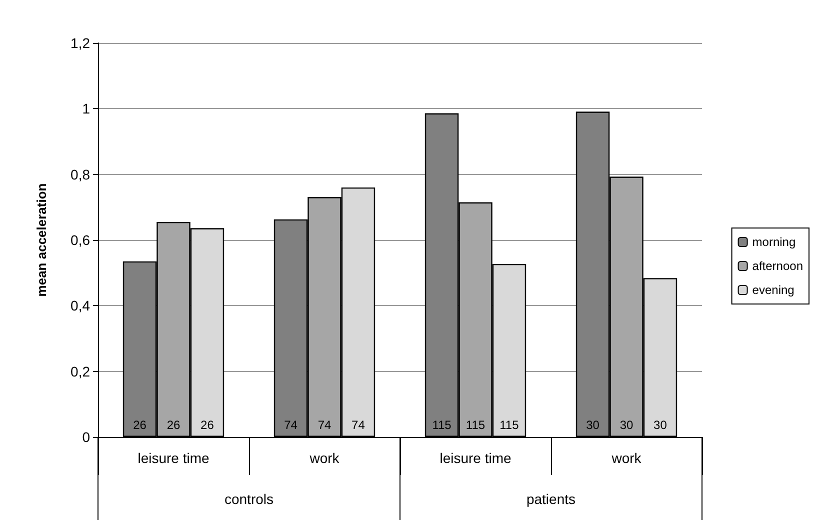 Image resolution: width=822 pixels, height=532 pixels. What do you see at coordinates (80, 306) in the screenshot?
I see `y-tick-label: 0,4` at bounding box center [80, 306].